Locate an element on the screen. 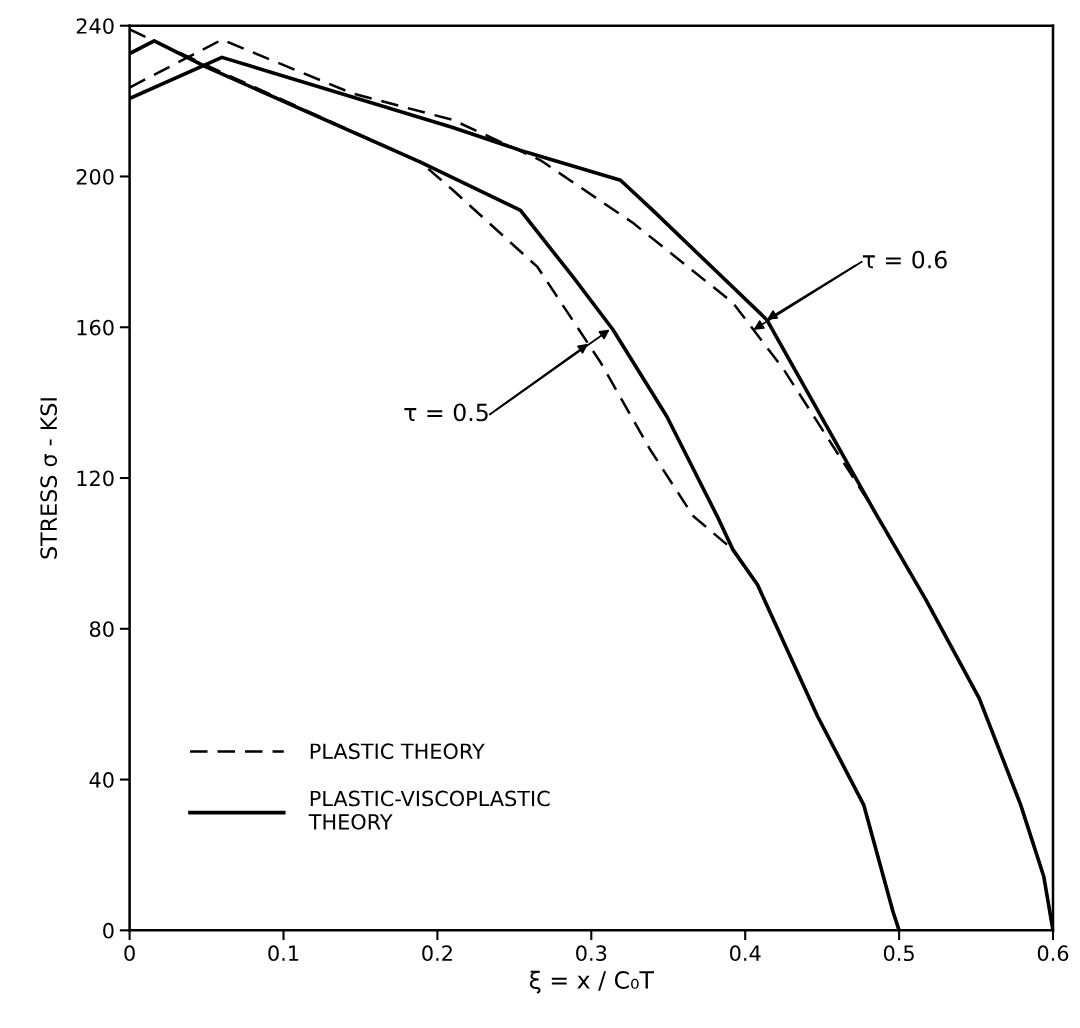  x-tick-label: 0.1 is located at coordinates (283, 953).